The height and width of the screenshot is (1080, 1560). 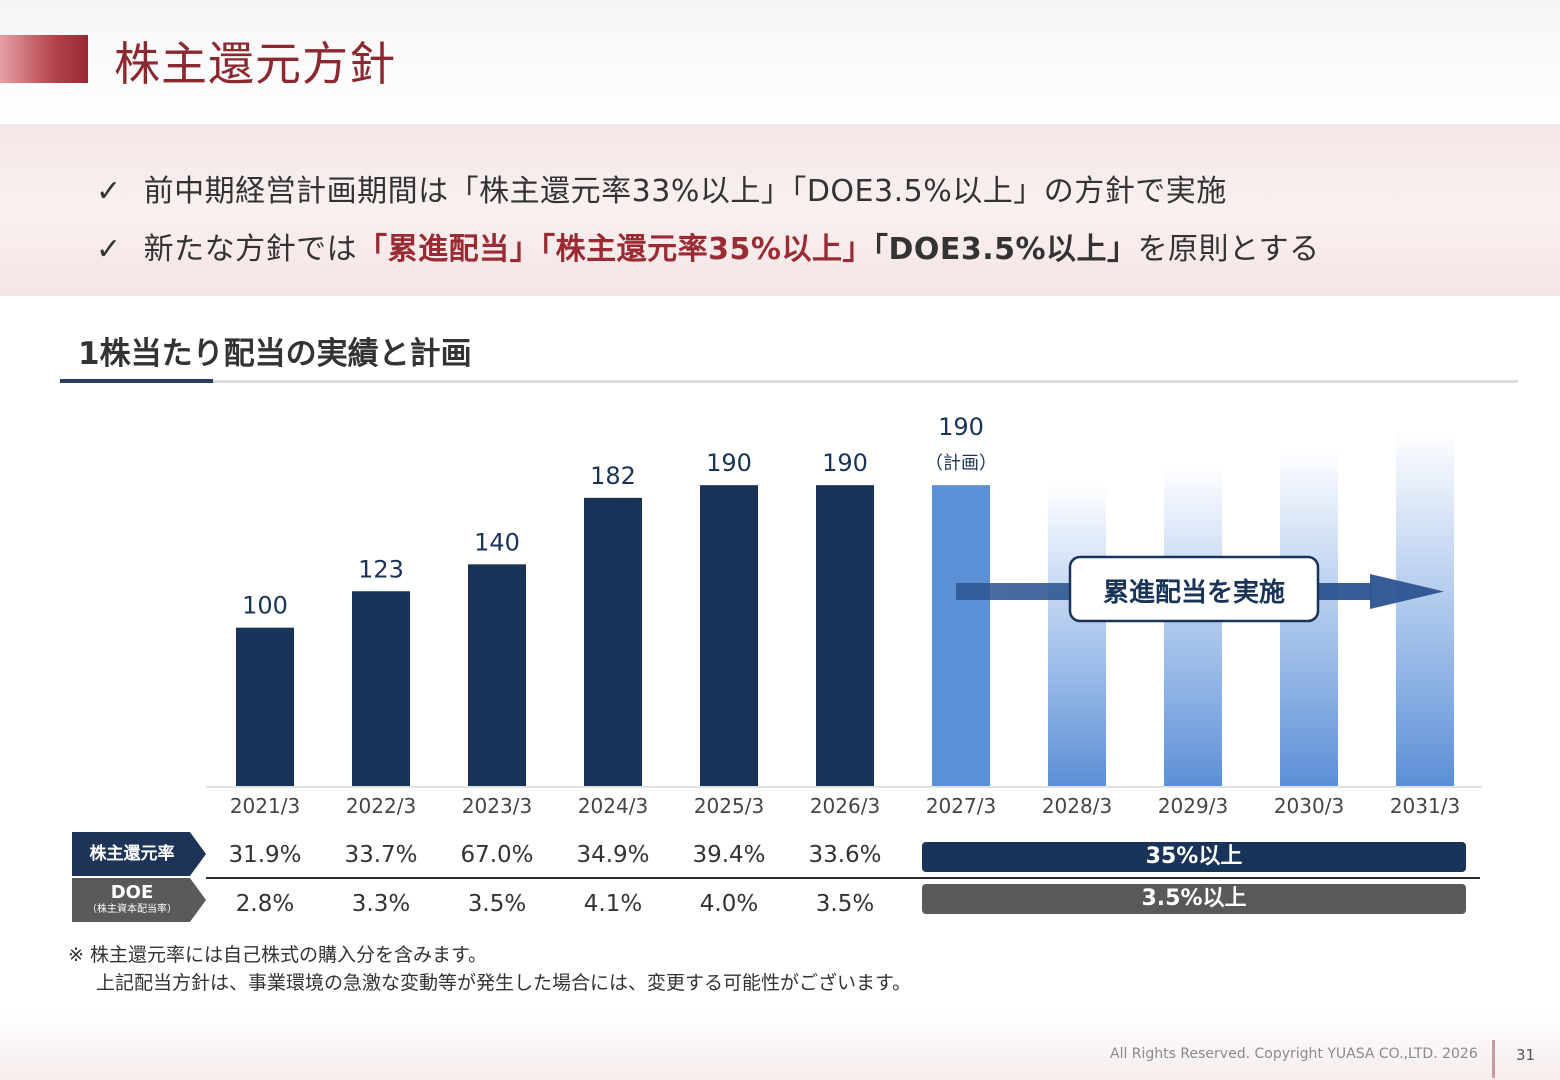 What do you see at coordinates (497, 855) in the screenshot?
I see `payout-cell-2023: 67.0%` at bounding box center [497, 855].